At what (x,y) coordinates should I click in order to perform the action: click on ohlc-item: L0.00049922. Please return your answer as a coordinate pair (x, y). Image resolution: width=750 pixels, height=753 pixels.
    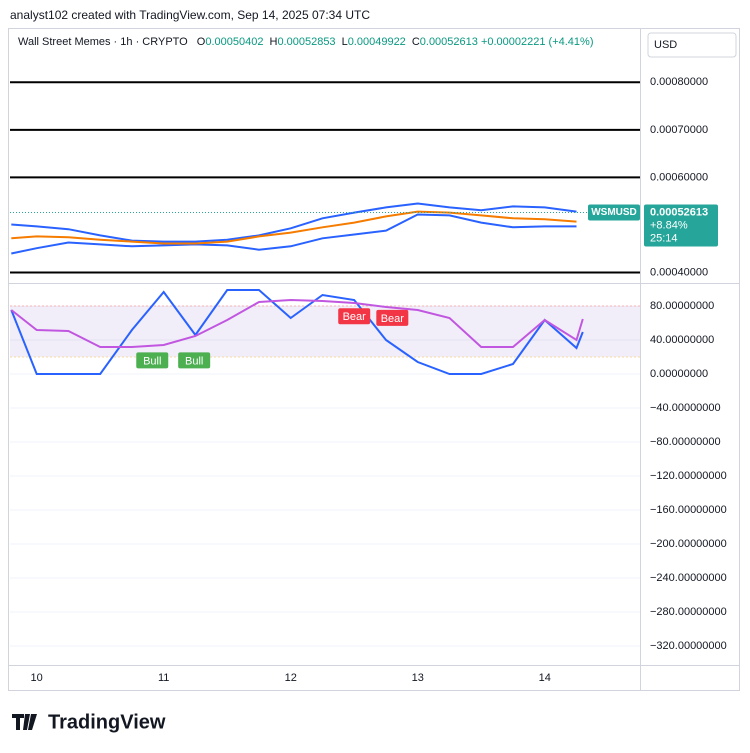
    Looking at the image, I should click on (374, 42).